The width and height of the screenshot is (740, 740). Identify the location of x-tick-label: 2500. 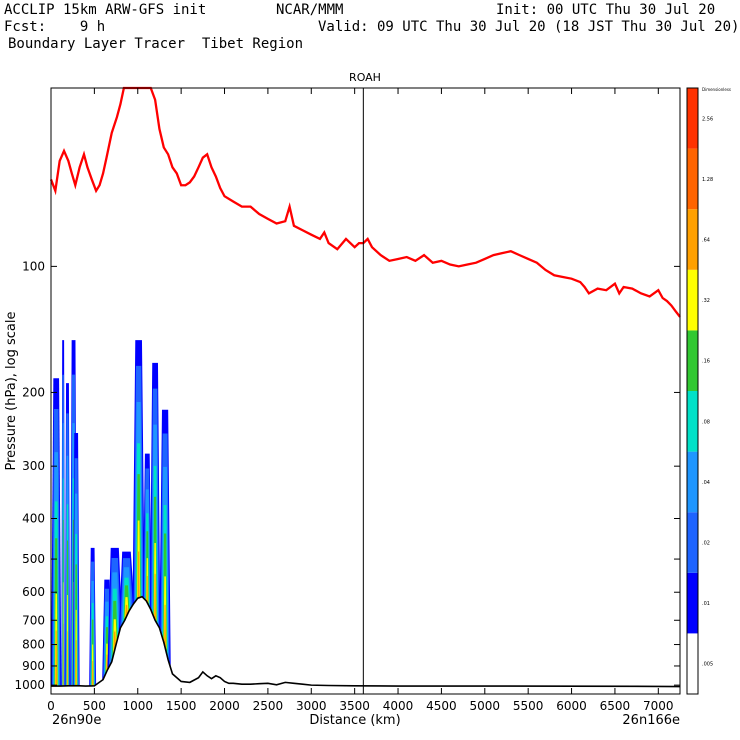
(268, 706).